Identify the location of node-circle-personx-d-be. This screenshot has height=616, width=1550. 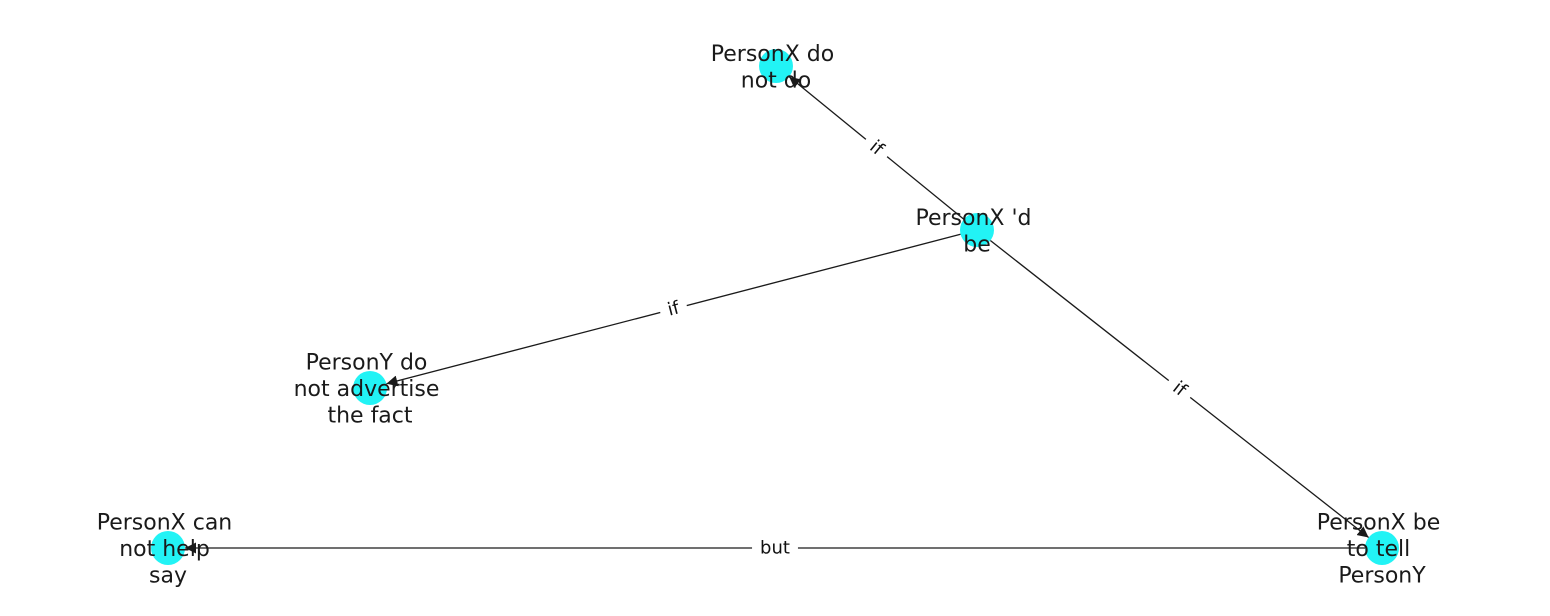
(977, 230).